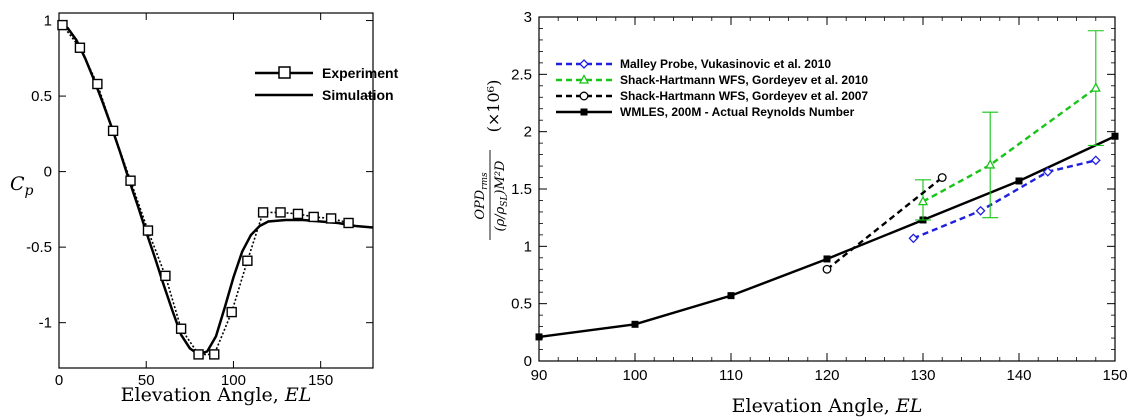  What do you see at coordinates (59, 380) in the screenshot?
I see `left-x-tick-label: 0` at bounding box center [59, 380].